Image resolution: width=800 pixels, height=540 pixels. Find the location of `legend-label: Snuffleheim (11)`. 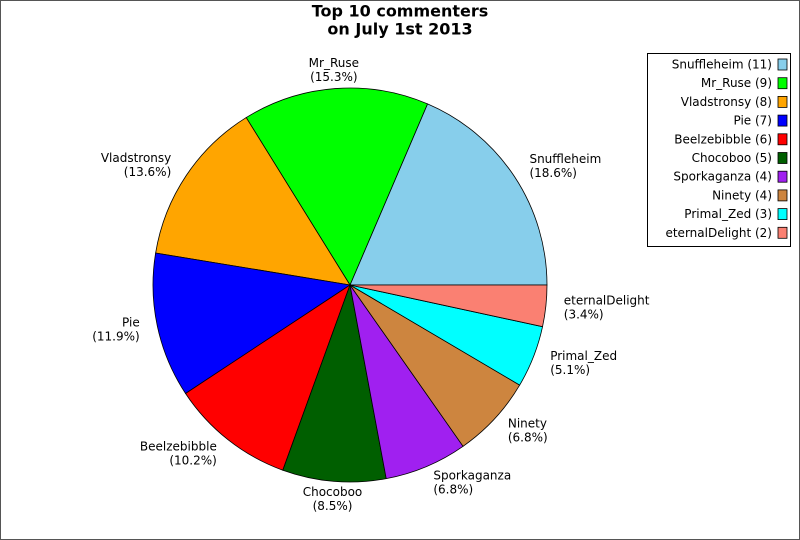

legend-label: Snuffleheim (11) is located at coordinates (722, 65).